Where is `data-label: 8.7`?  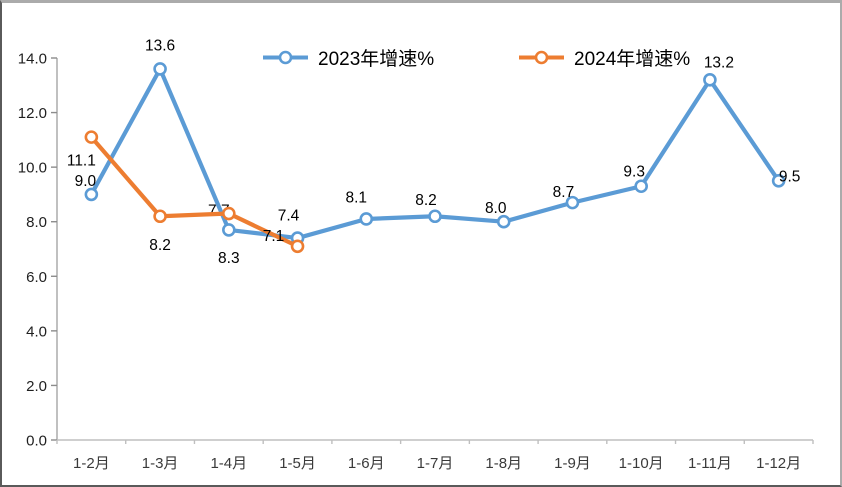
data-label: 8.7 is located at coordinates (564, 192).